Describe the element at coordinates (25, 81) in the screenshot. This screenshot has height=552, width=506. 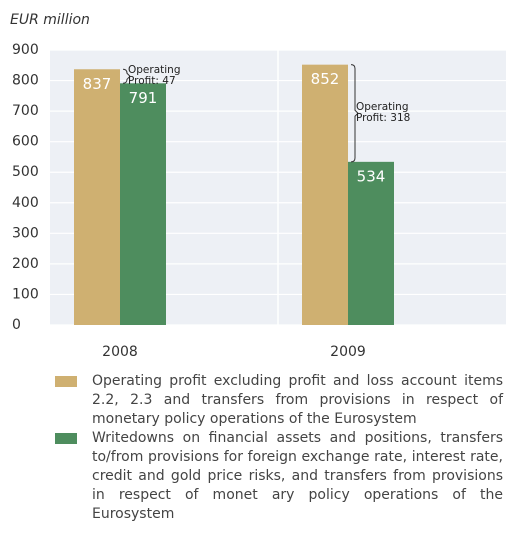
I see `y-tick-label: 800` at that location.